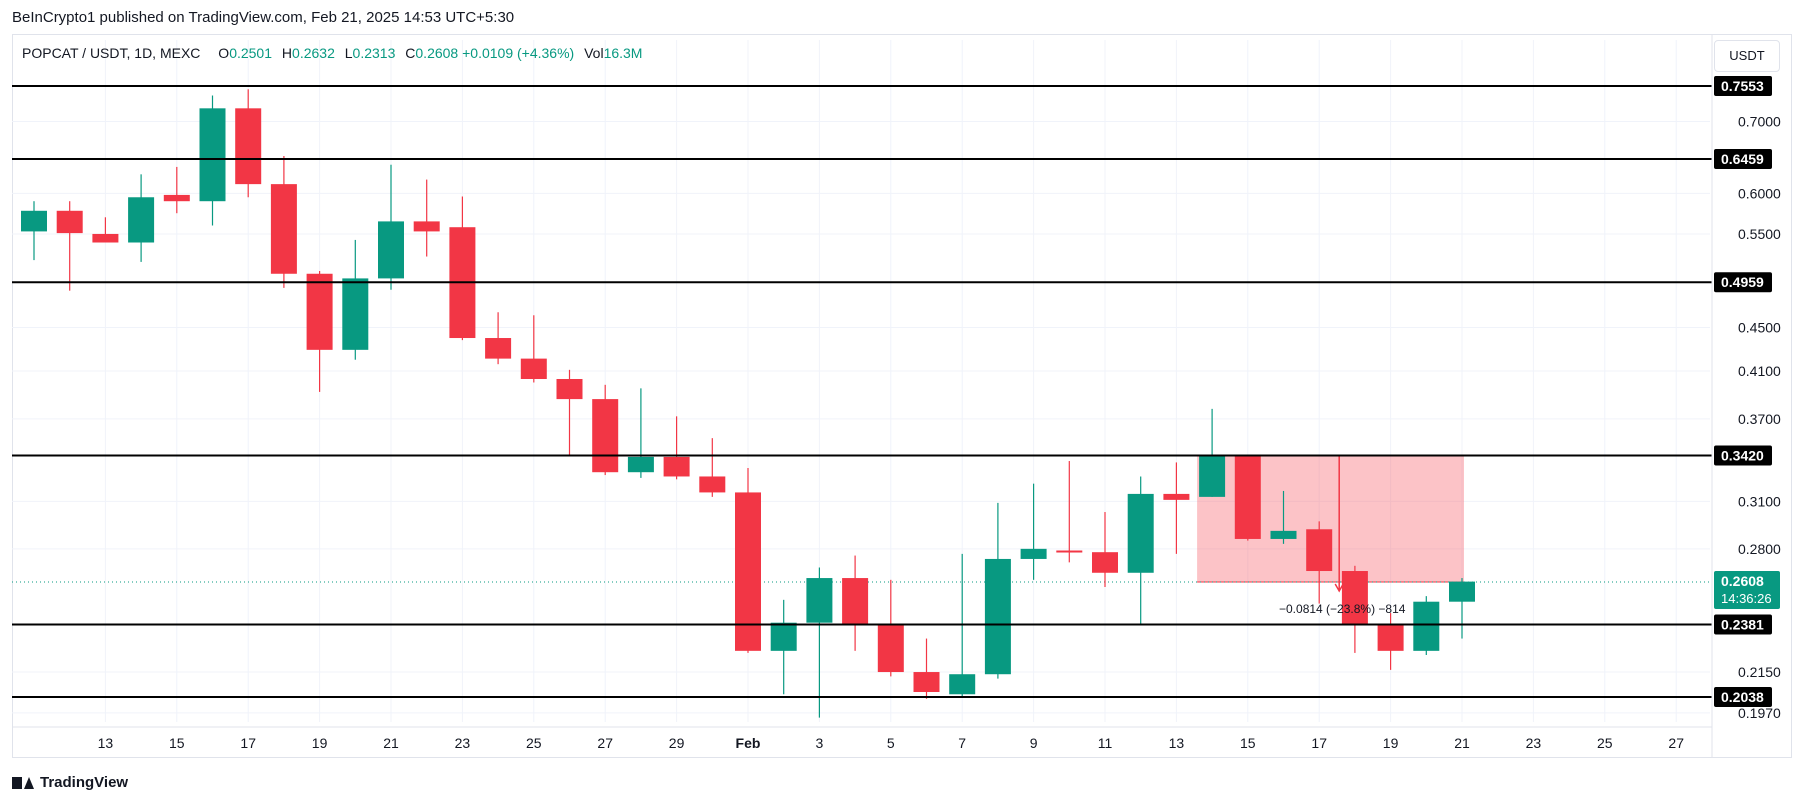  I want to click on price-tick-label: 0.5500, so click(1759, 234).